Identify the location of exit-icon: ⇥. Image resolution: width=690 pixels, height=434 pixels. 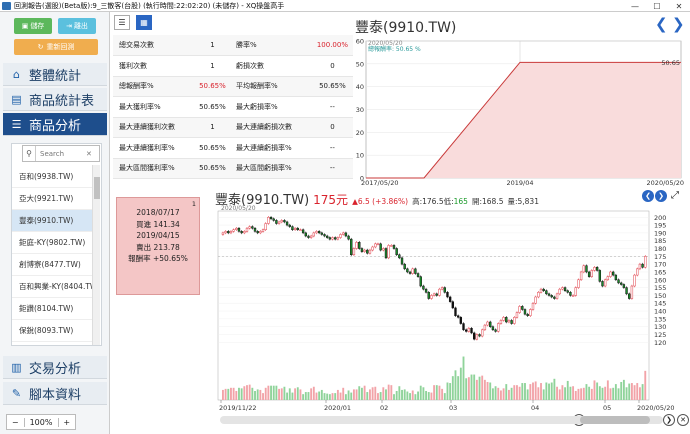
(69, 26).